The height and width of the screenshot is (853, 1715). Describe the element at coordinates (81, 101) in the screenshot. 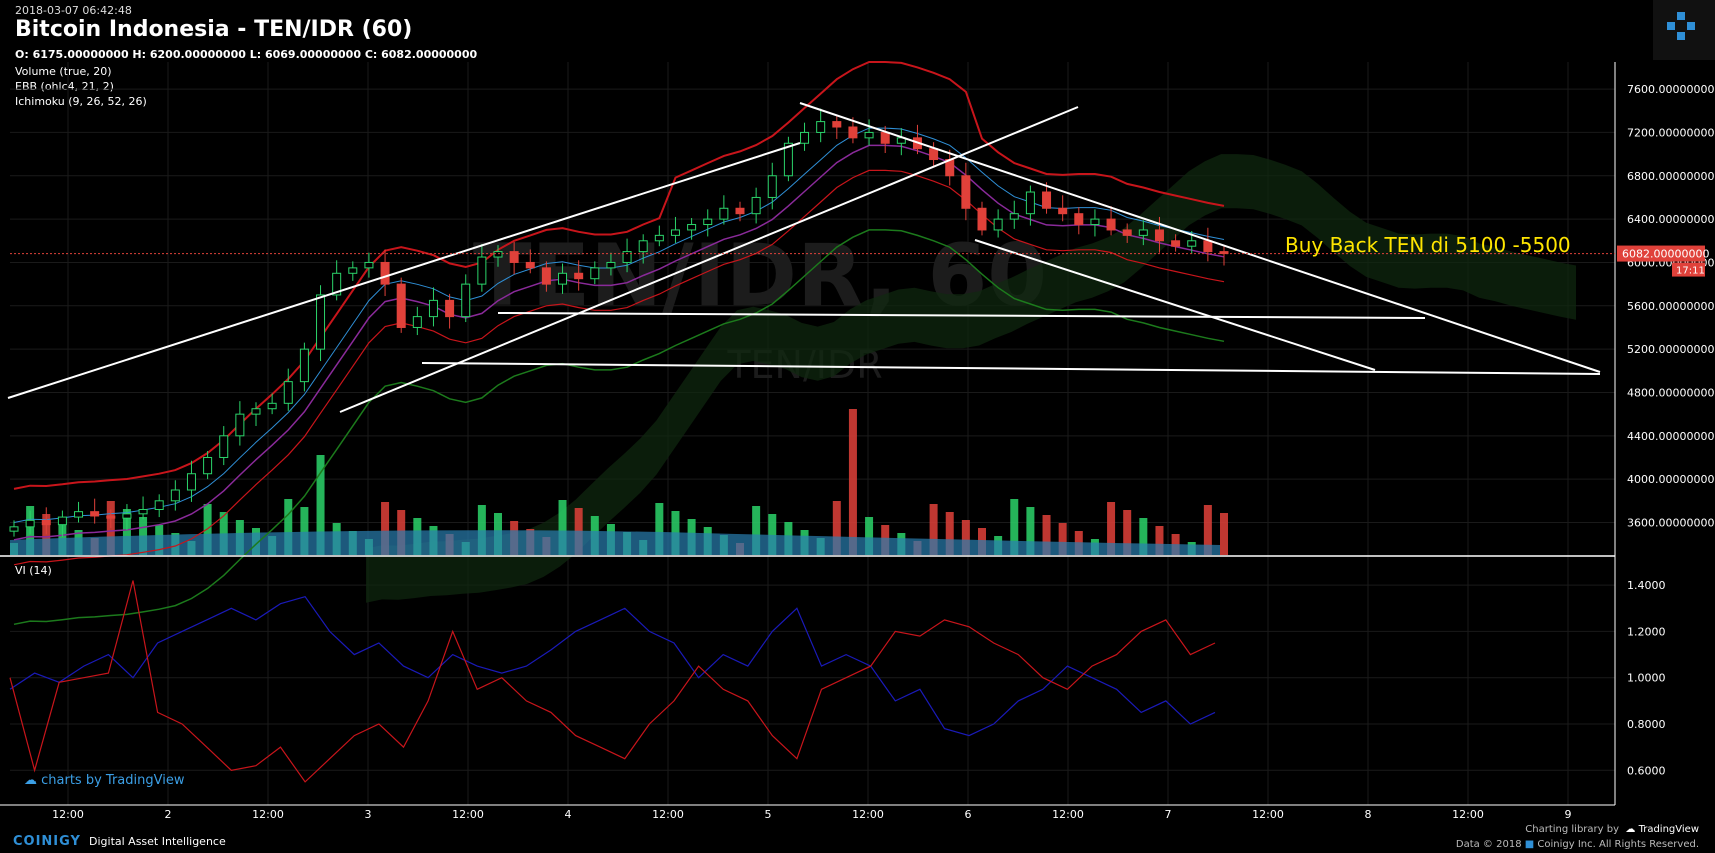

I see `indicator-ichimoku: Ichimoku (9, 26, 52, 26)` at that location.